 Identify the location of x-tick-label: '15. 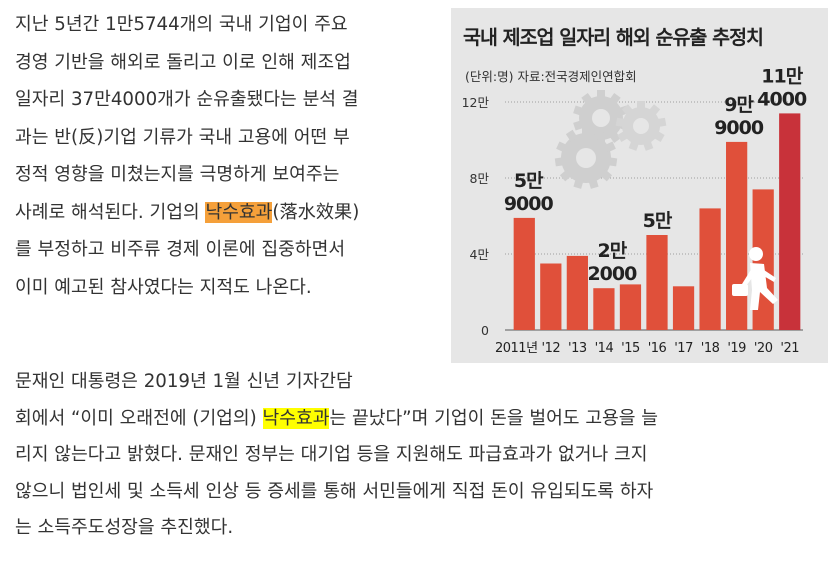
(630, 348).